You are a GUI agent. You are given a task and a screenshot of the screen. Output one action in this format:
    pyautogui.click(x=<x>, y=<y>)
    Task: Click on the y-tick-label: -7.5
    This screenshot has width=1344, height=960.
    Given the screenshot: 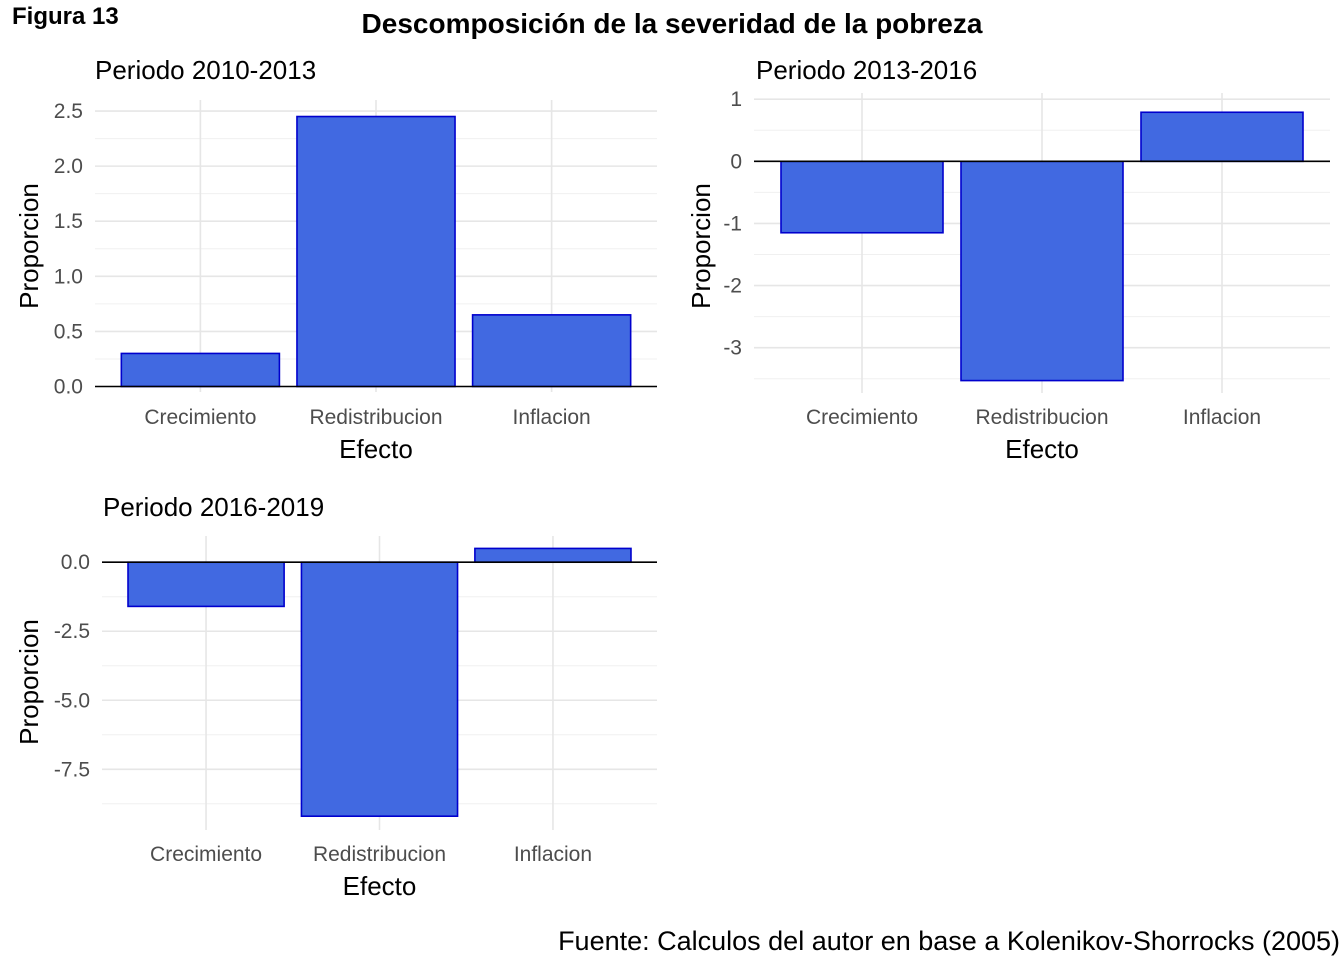 What is the action you would take?
    pyautogui.click(x=72, y=769)
    